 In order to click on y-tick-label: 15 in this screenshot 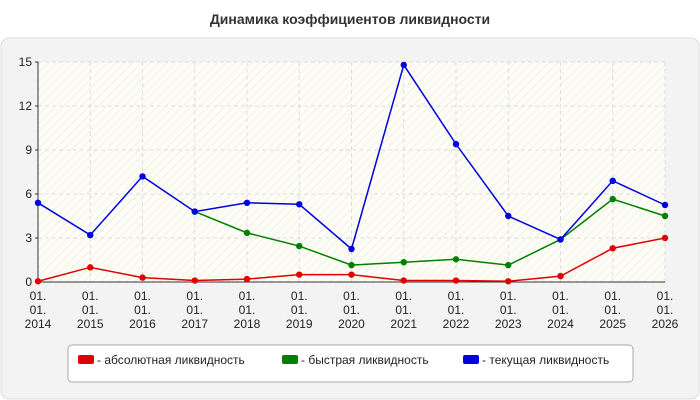, I will do `click(26, 62)`.